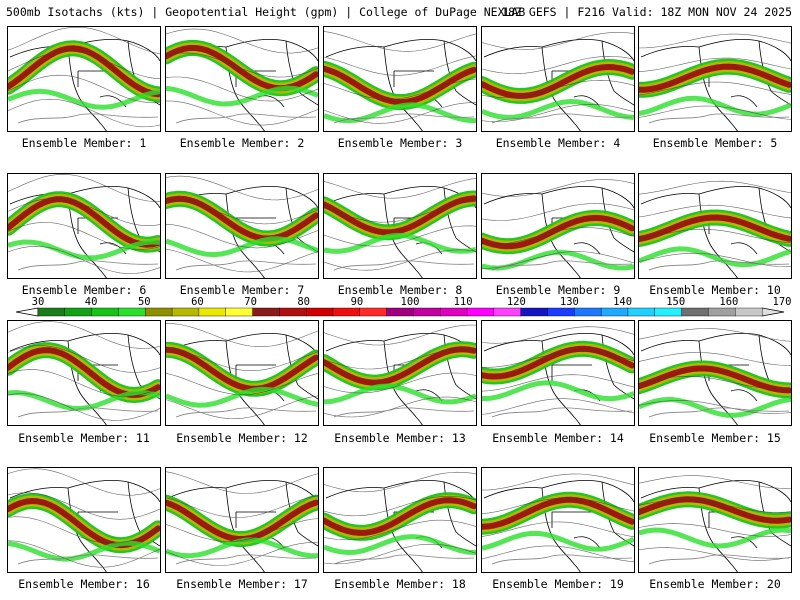 The image size is (800, 600). Describe the element at coordinates (715, 143) in the screenshot. I see `member-caption: Ensemble Member: 5` at that location.